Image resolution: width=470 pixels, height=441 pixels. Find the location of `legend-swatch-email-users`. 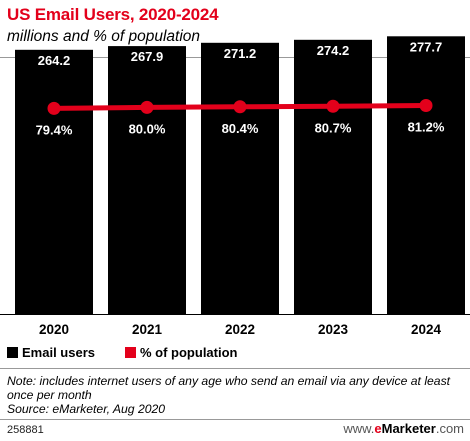

legend-swatch-email-users is located at coordinates (12, 352).